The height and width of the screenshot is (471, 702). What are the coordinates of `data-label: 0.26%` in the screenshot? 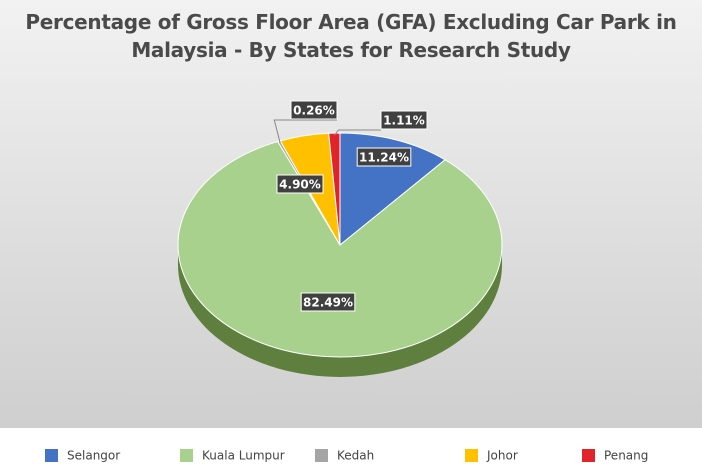 It's located at (314, 111).